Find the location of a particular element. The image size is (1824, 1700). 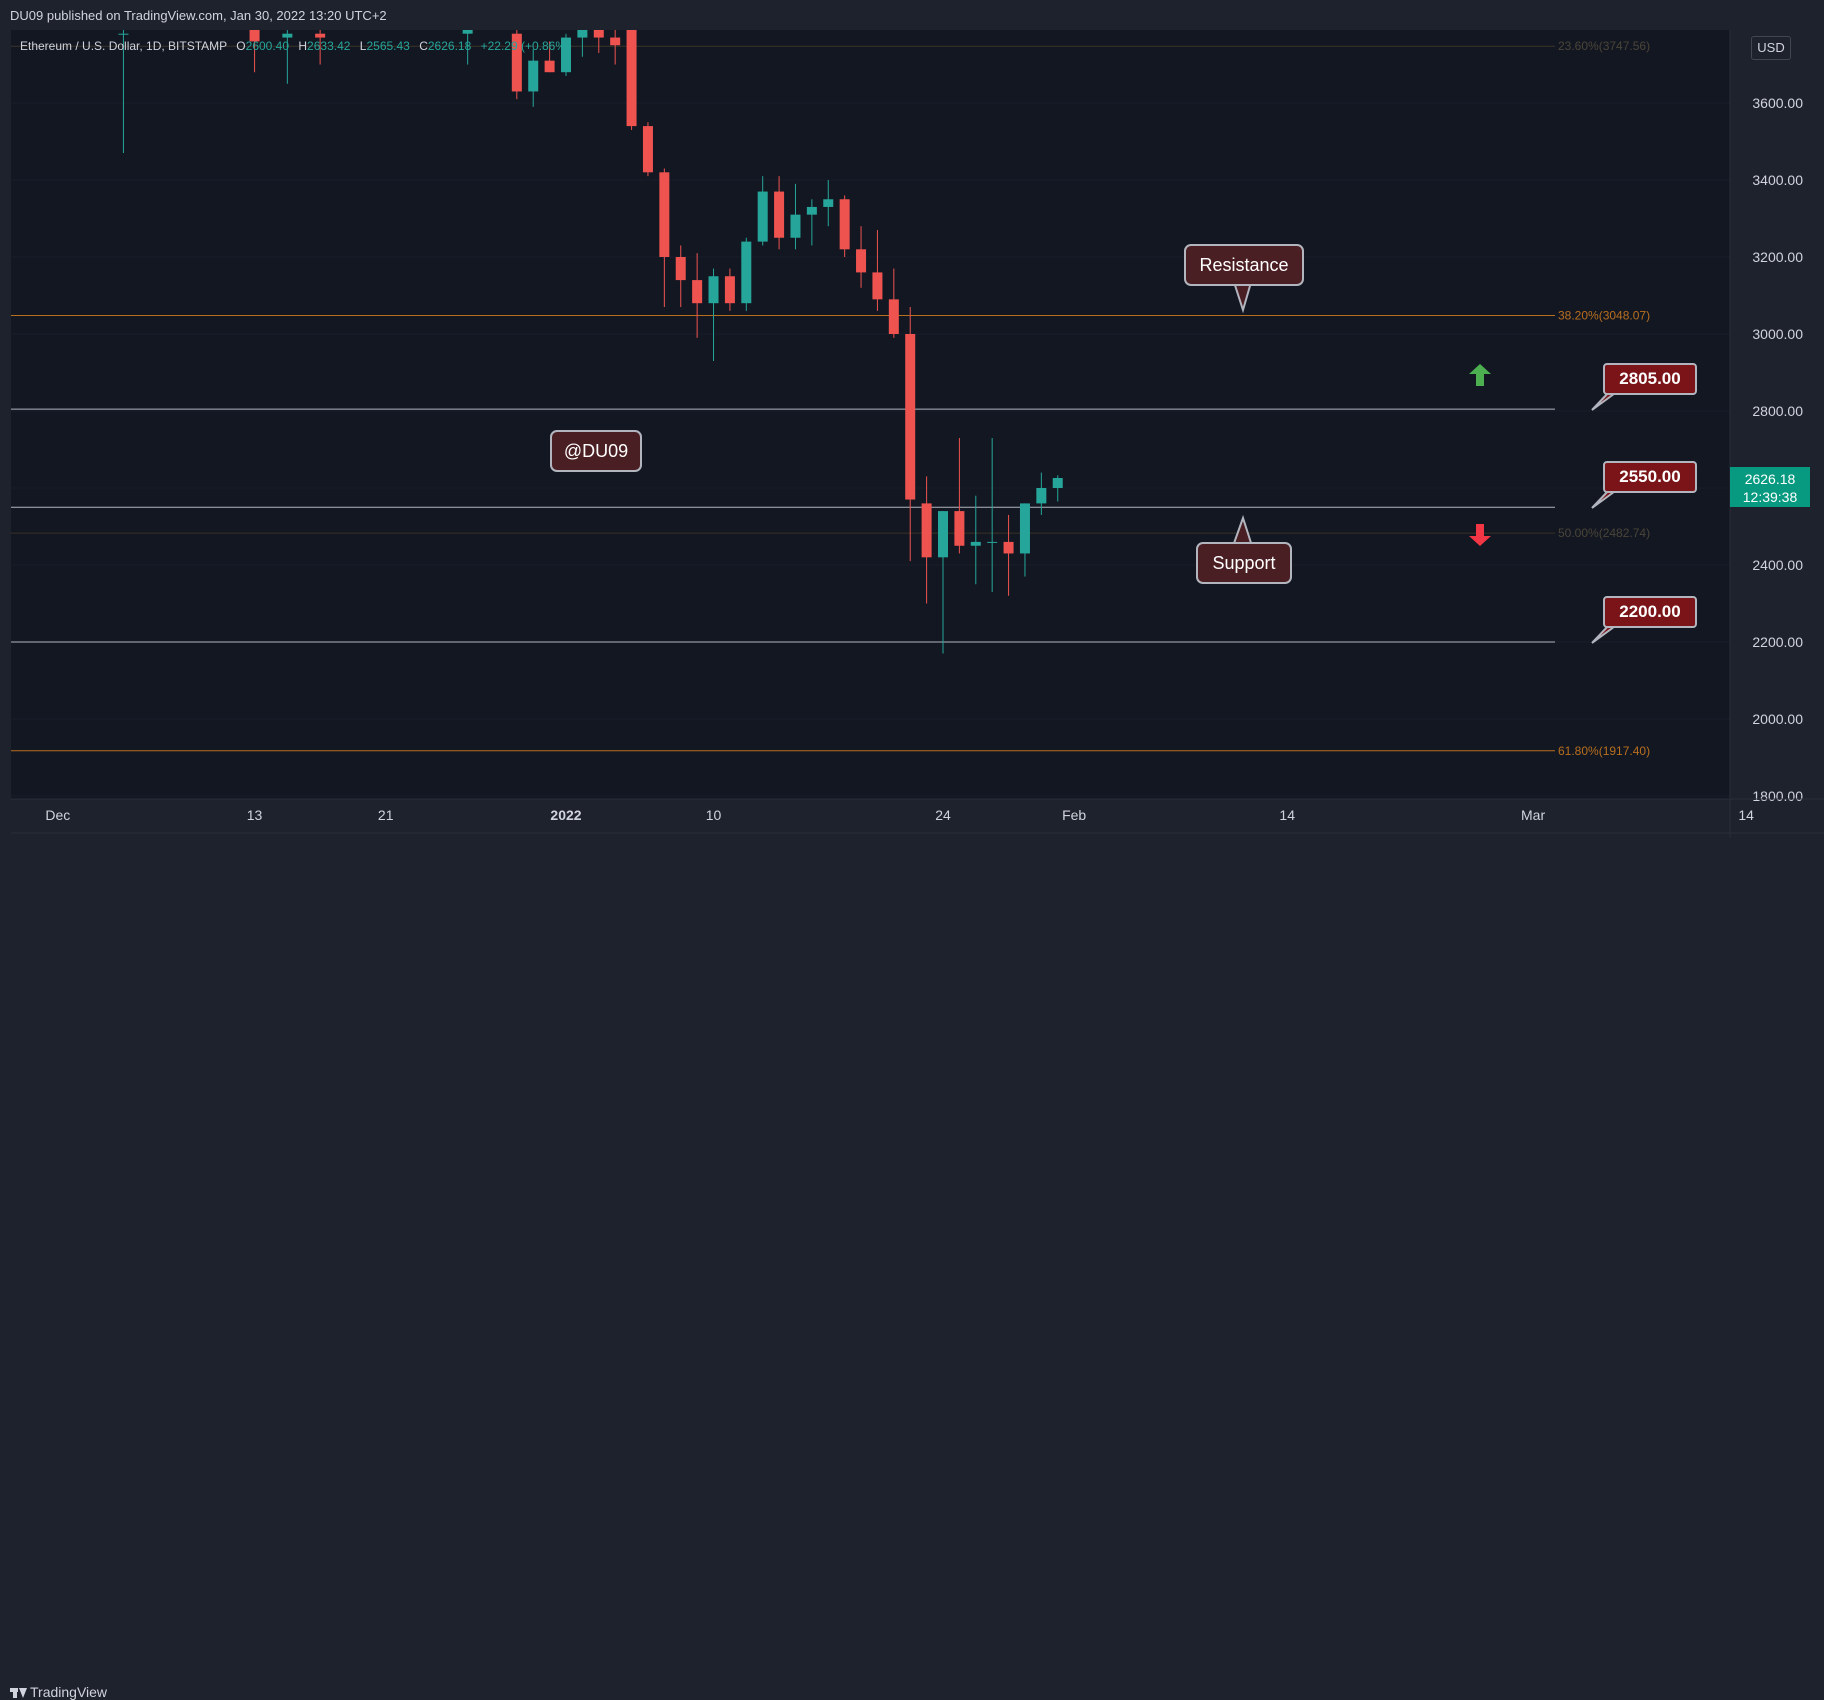

time-axis: 1523Dec132120221024Feb14Mar1422 is located at coordinates (899, 815).